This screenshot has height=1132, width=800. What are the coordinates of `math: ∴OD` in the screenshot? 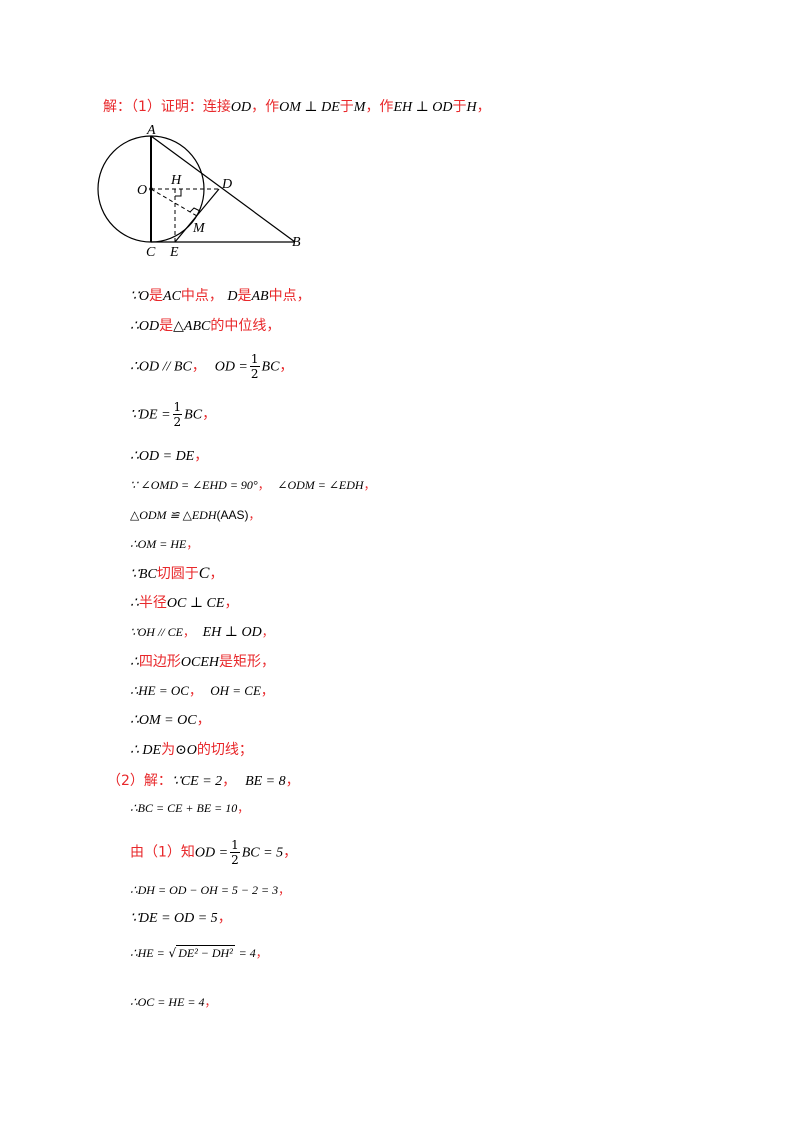 It's located at (145, 326).